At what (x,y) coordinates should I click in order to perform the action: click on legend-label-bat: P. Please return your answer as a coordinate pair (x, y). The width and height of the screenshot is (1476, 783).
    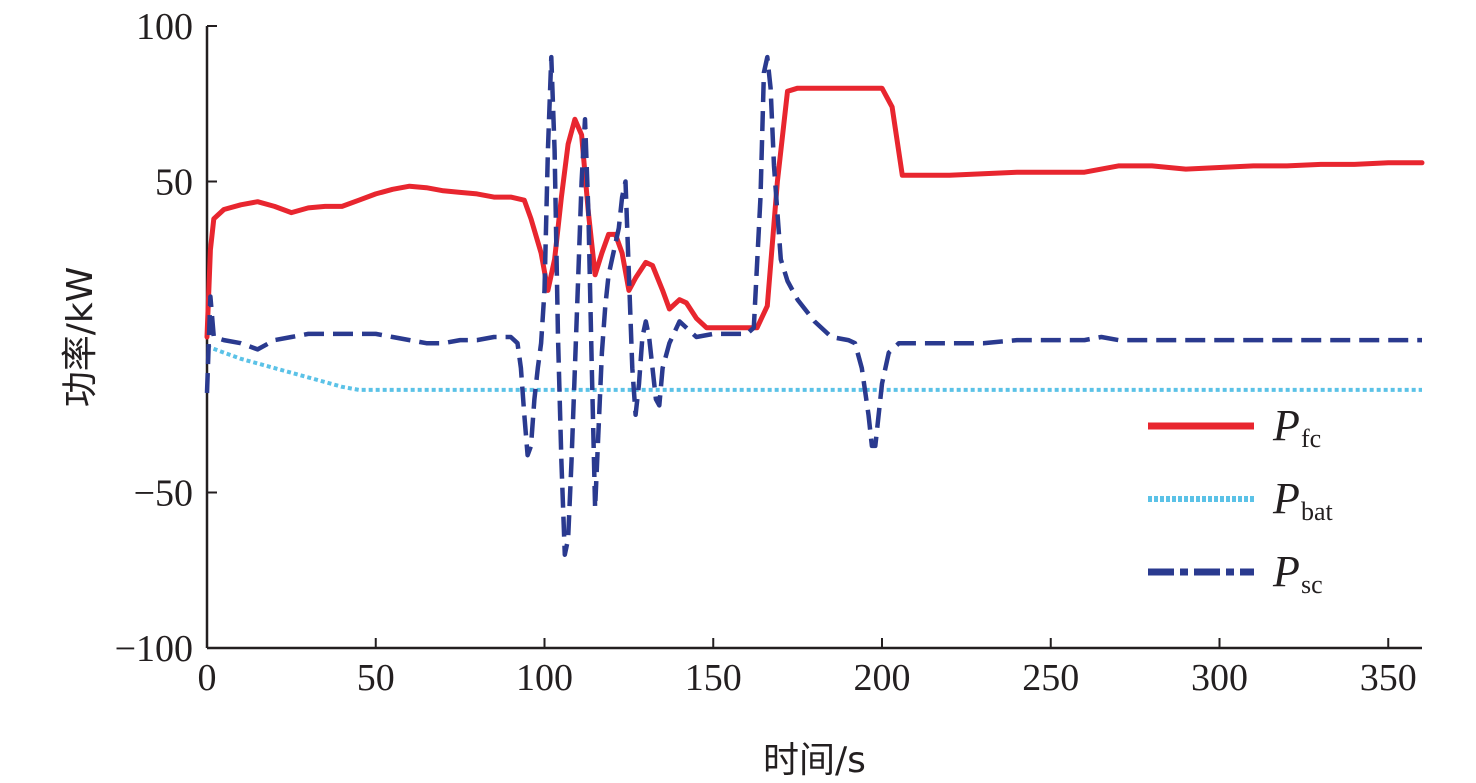
    Looking at the image, I should click on (1286, 498).